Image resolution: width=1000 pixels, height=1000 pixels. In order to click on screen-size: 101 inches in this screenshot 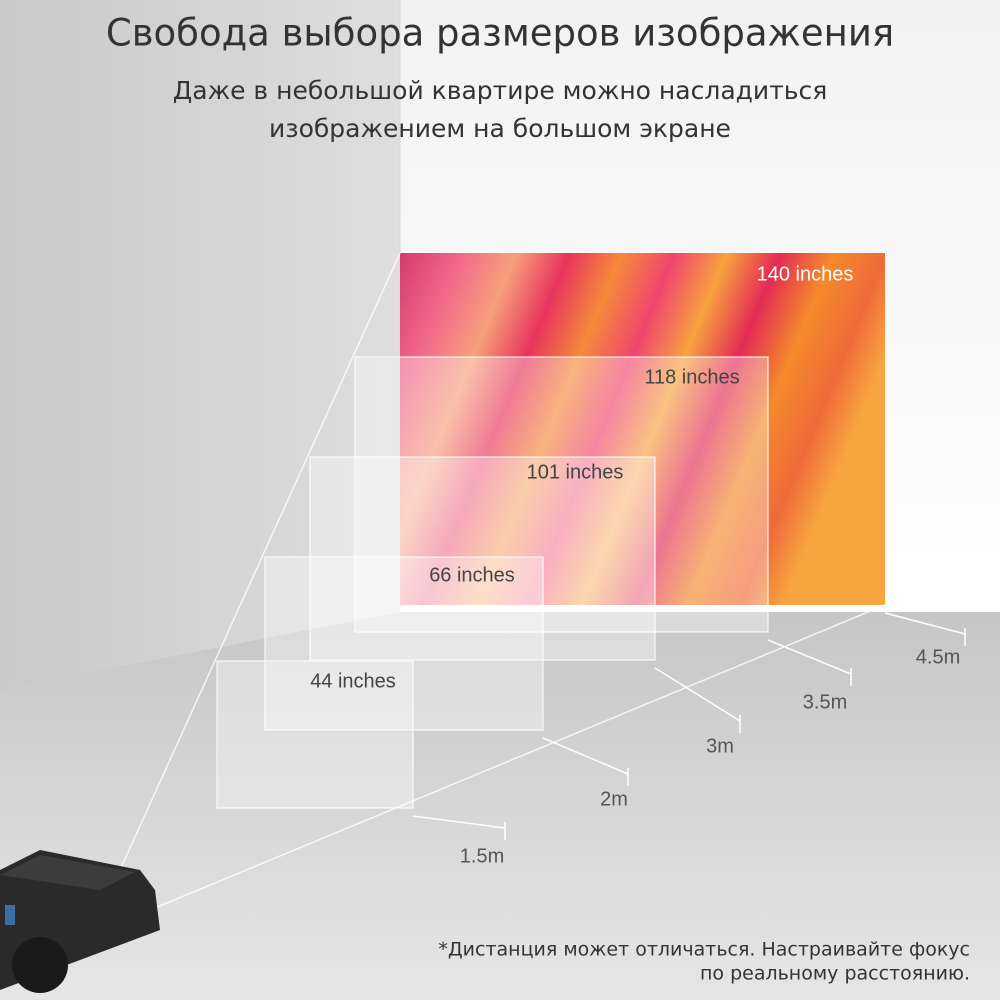, I will do `click(575, 472)`.